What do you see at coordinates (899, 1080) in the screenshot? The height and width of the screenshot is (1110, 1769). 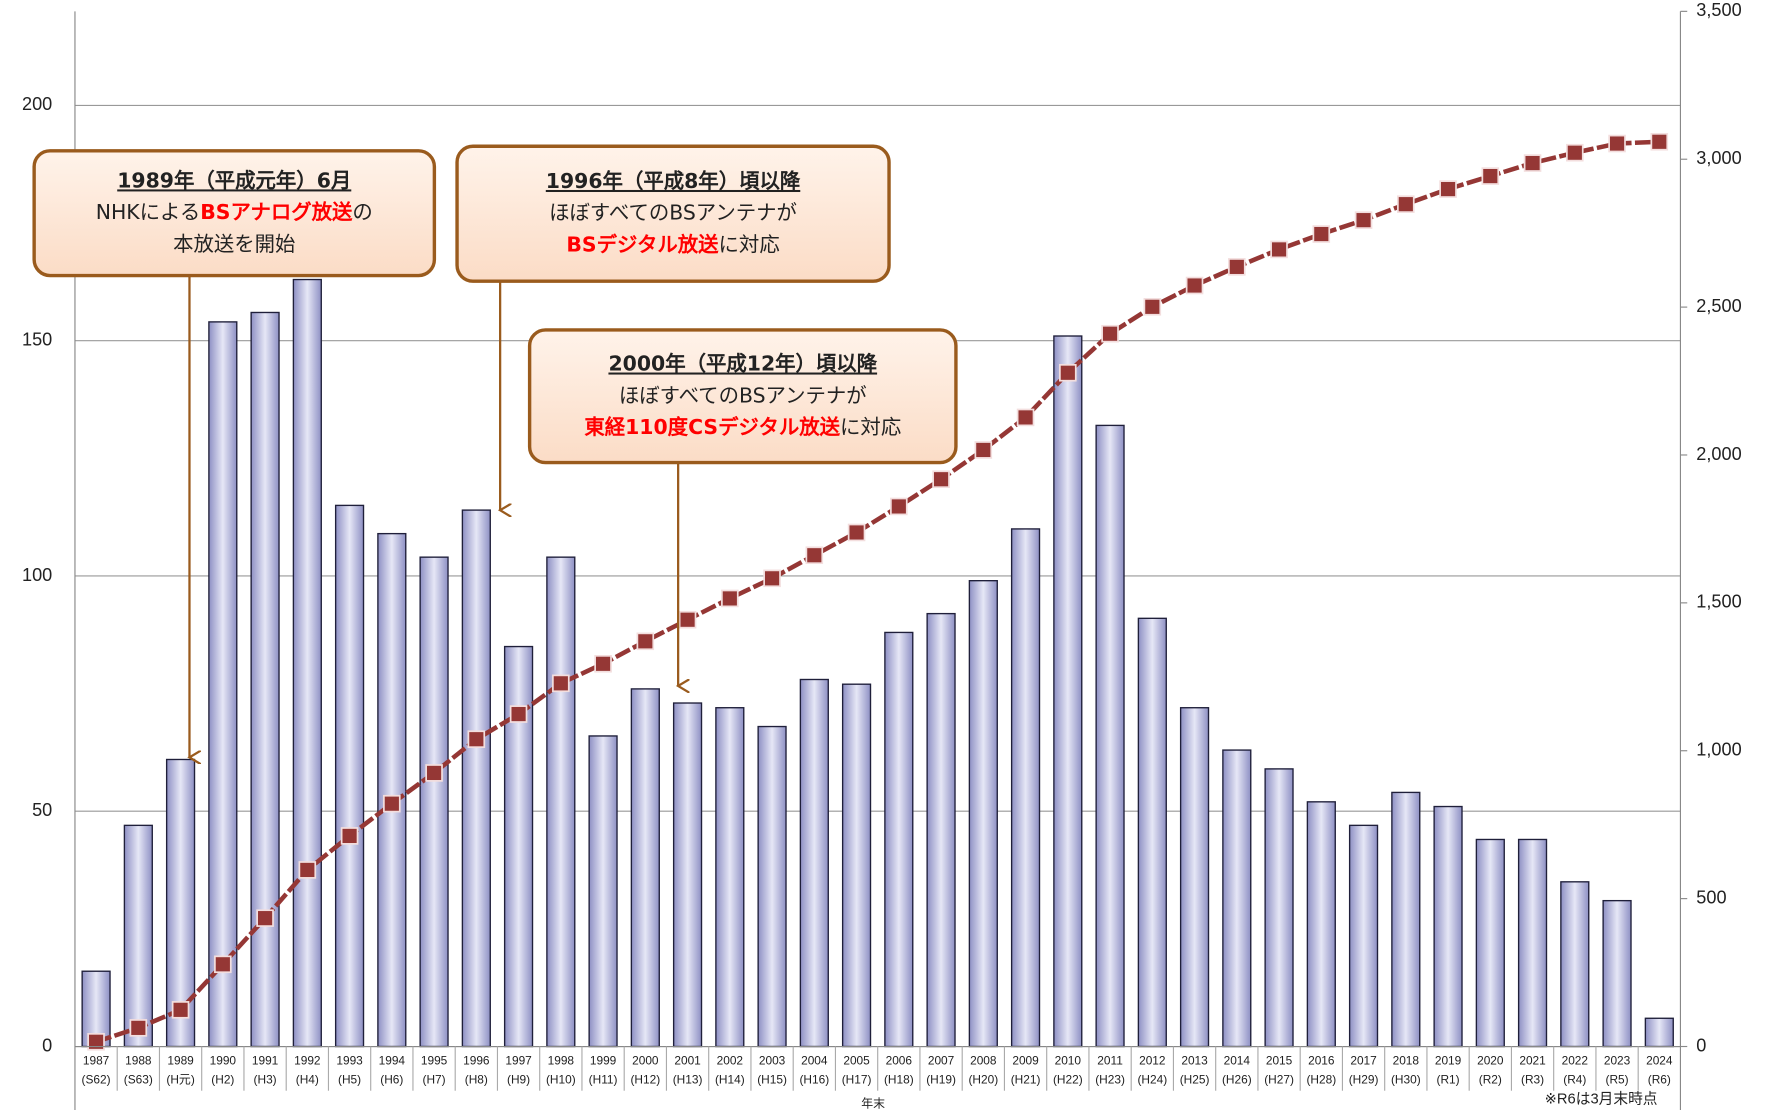 I see `x-tick-label: (H18)` at bounding box center [899, 1080].